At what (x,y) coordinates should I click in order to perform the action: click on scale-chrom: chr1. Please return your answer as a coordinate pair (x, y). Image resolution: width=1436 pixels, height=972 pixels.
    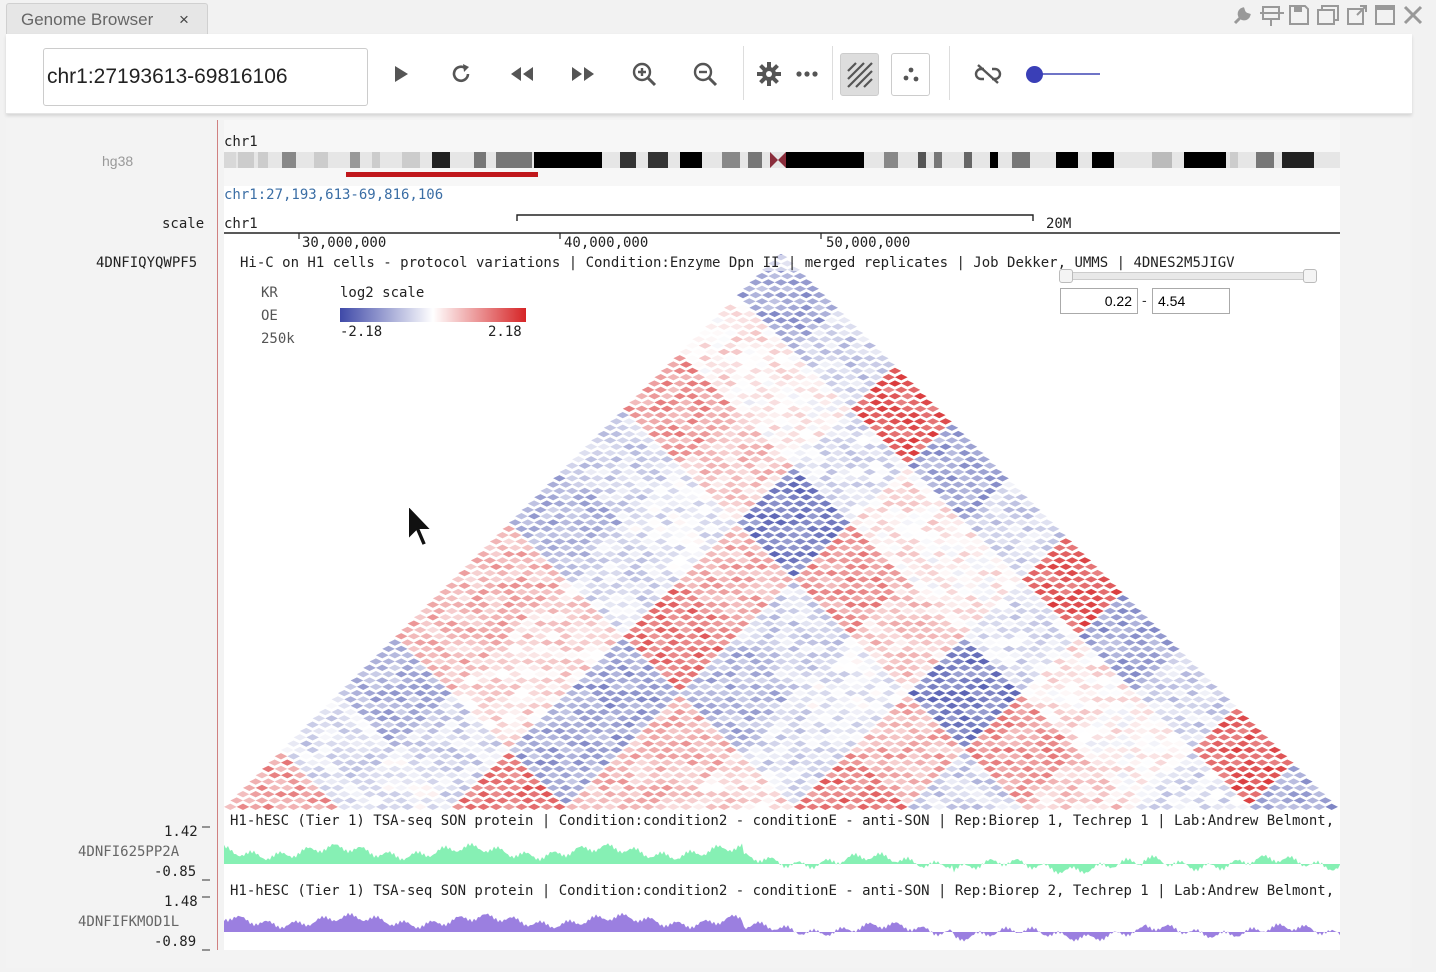
    Looking at the image, I should click on (241, 224).